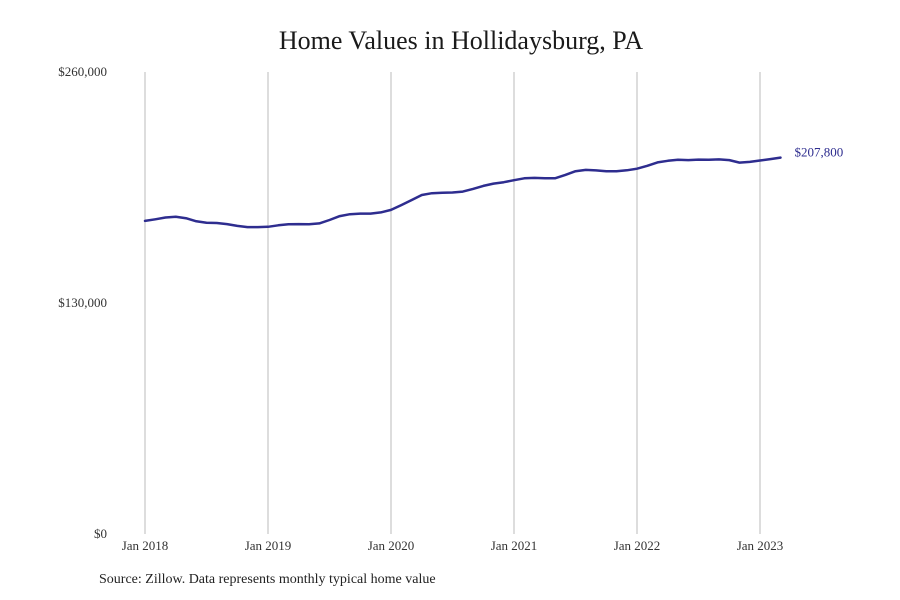 Image resolution: width=900 pixels, height=600 pixels. Describe the element at coordinates (268, 545) in the screenshot. I see `x-tick-label: Jan 2019` at that location.